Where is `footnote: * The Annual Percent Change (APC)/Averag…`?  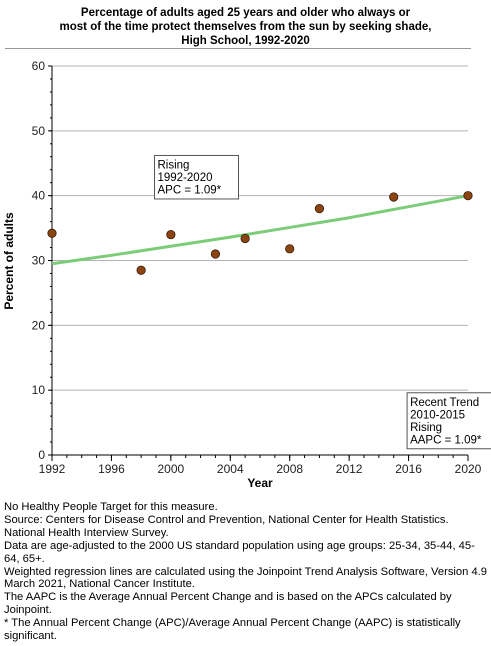
footnote: * The Annual Percent Change (APC)/Averag… is located at coordinates (232, 630).